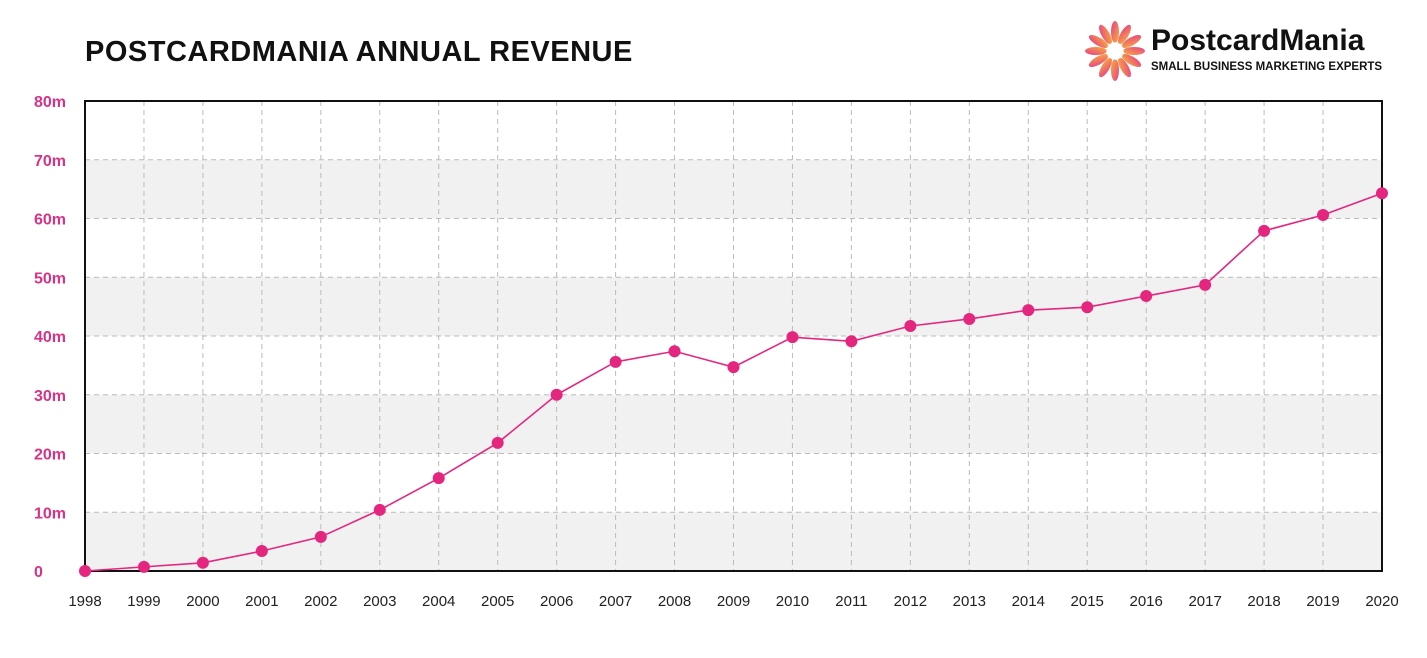  I want to click on x-tick-label: 2002, so click(320, 601).